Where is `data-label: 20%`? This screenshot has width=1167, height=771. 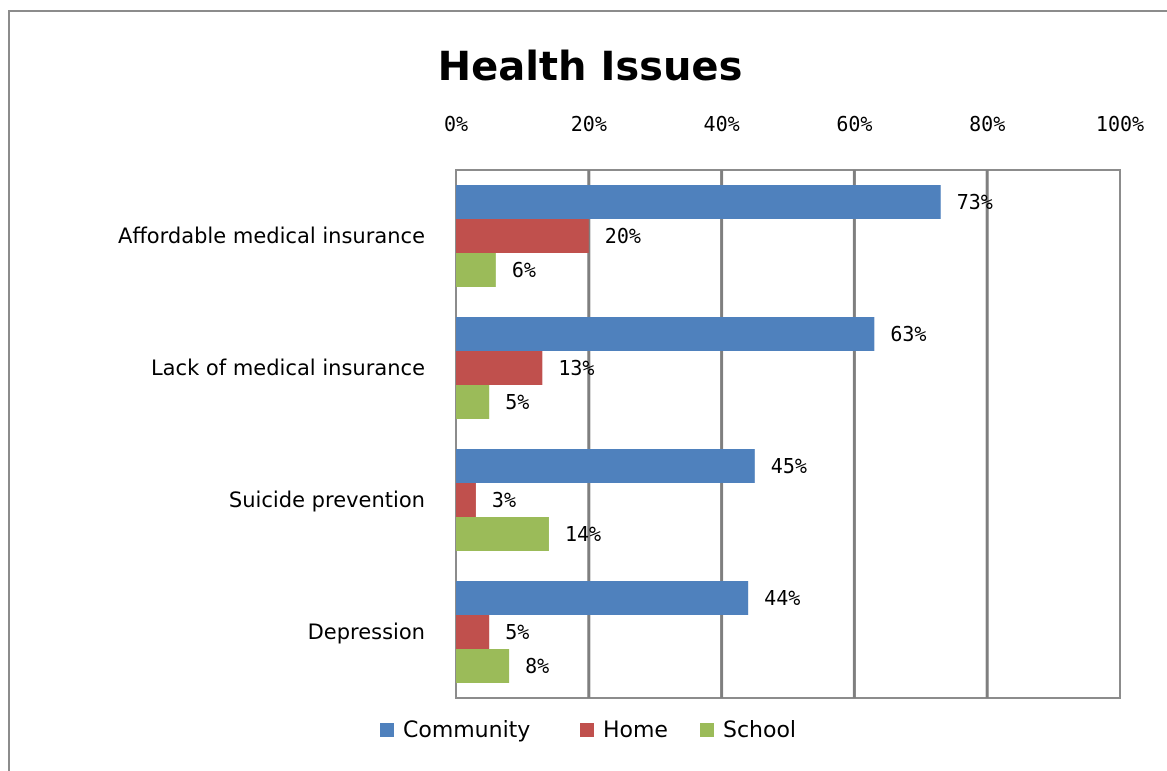 data-label: 20% is located at coordinates (623, 236).